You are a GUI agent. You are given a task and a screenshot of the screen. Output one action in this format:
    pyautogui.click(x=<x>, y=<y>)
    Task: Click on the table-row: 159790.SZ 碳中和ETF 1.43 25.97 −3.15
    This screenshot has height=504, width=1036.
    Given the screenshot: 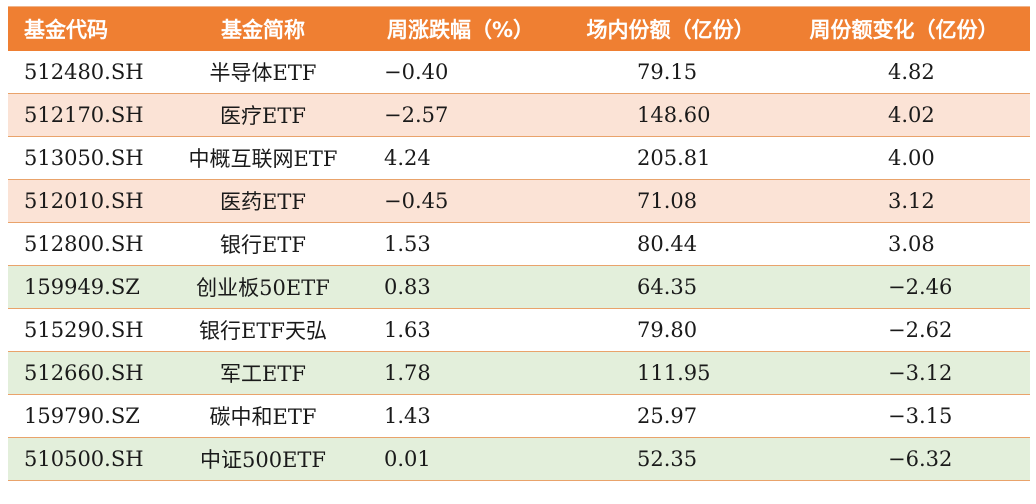 What is the action you would take?
    pyautogui.click(x=519, y=416)
    